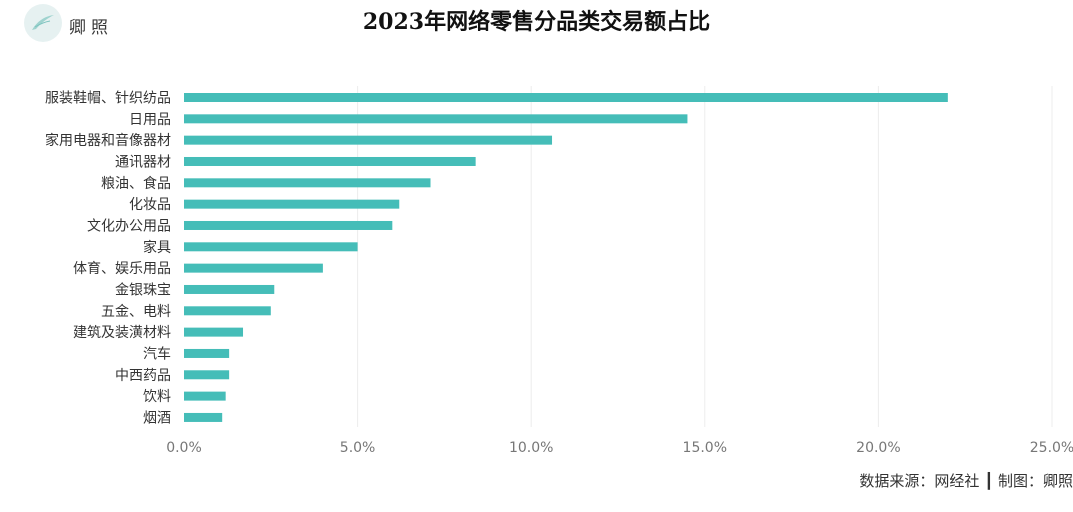 The width and height of the screenshot is (1073, 512). Describe the element at coordinates (143, 376) in the screenshot. I see `category-label: 中西药品` at that location.